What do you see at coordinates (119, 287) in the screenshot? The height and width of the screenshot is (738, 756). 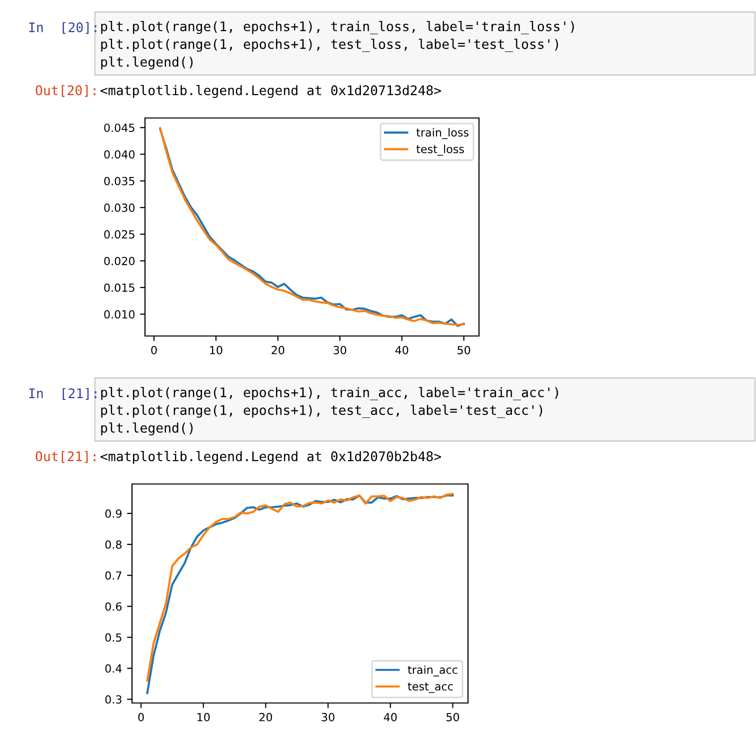 I see `y-tick-label: 0.015` at bounding box center [119, 287].